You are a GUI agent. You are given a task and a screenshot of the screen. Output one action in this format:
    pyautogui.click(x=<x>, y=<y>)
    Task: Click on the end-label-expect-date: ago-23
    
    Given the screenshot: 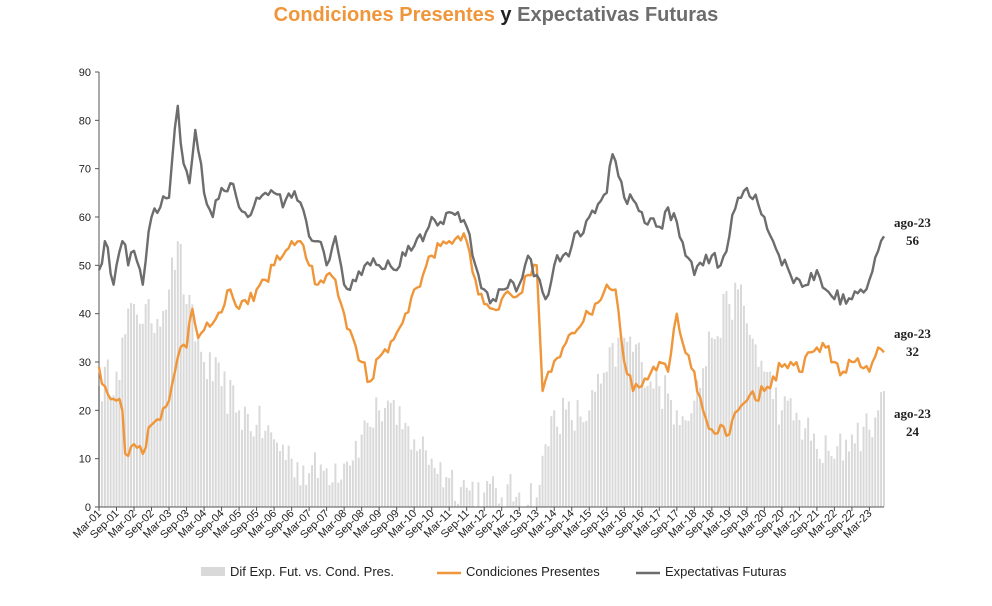 What is the action you would take?
    pyautogui.click(x=912, y=222)
    